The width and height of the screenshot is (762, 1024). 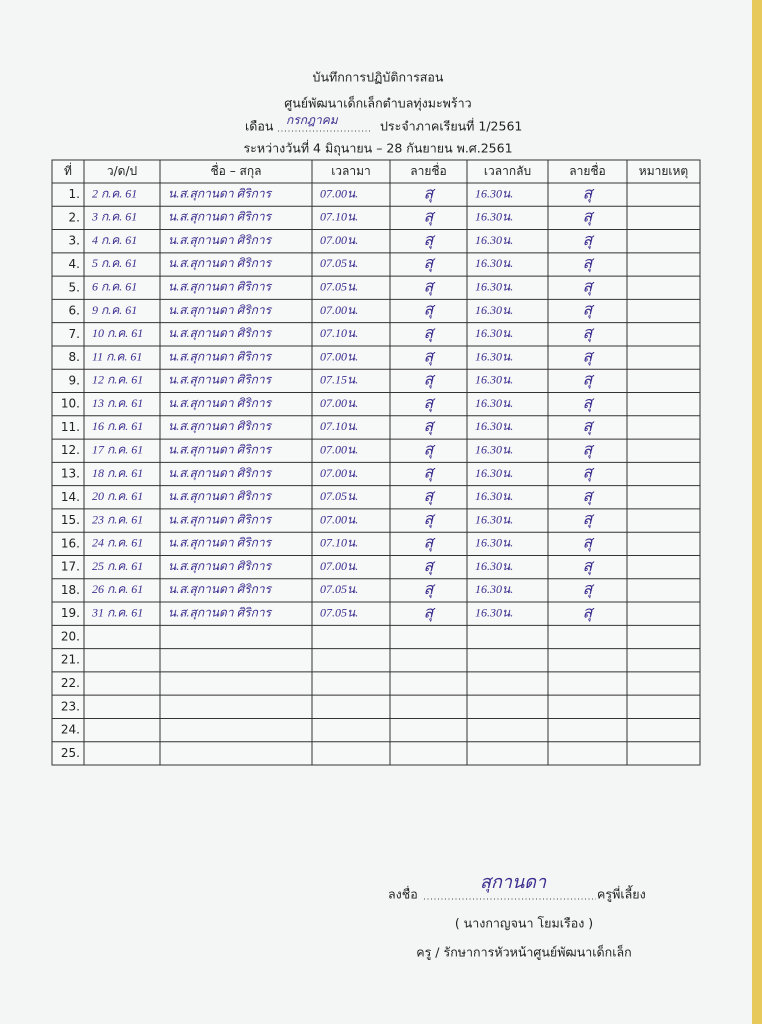 I want to click on column-header: ชื่อ – สกุล, so click(x=236, y=170).